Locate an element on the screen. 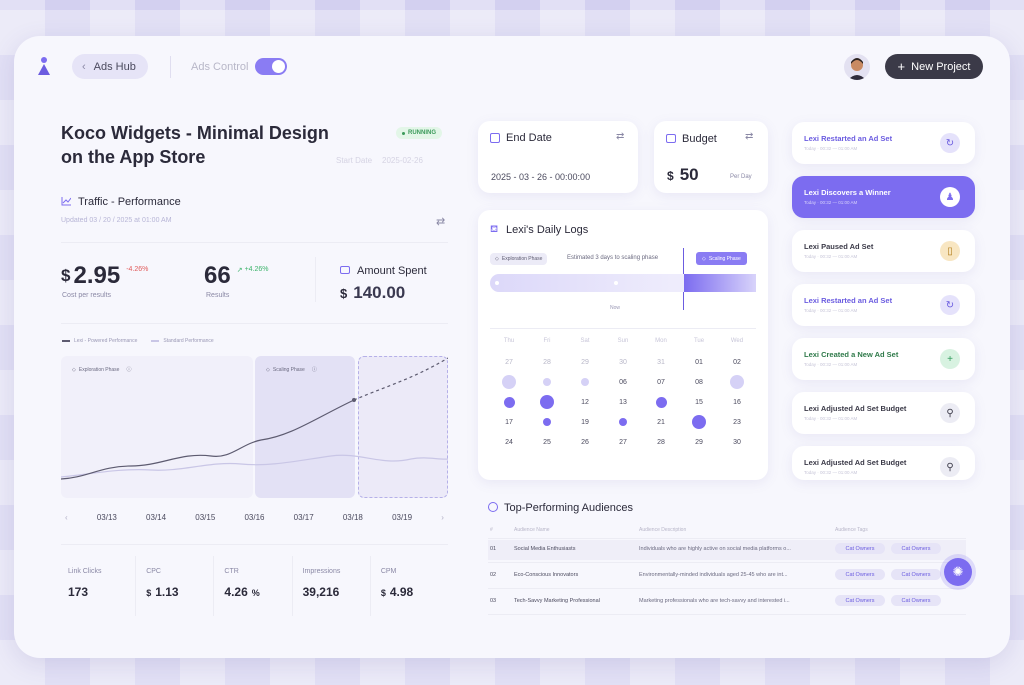 The width and height of the screenshot is (1024, 685). phase-label-scaling: ◇ Scaling Phase ⓘ is located at coordinates (291, 370).